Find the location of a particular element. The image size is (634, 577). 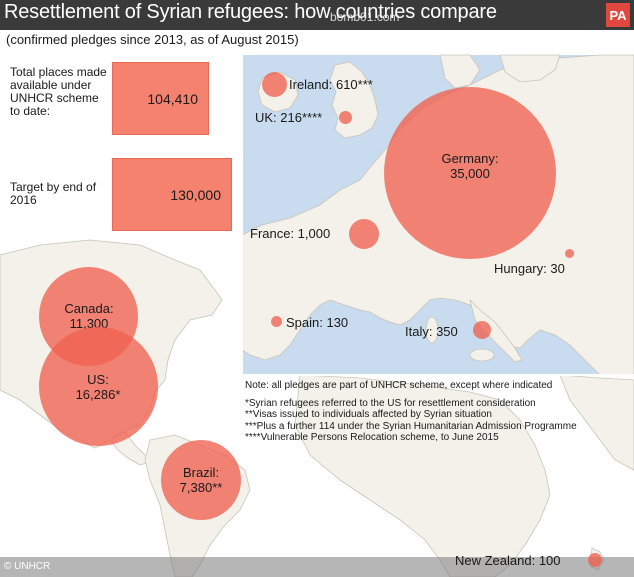

total-places-box: 104,410 is located at coordinates (160, 98).